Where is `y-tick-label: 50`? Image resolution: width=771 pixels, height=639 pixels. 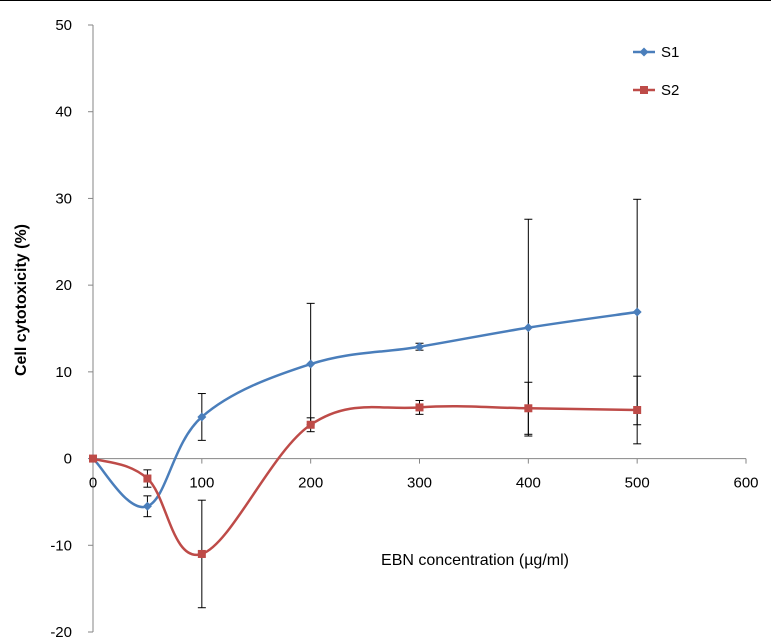 y-tick-label: 50 is located at coordinates (63, 25).